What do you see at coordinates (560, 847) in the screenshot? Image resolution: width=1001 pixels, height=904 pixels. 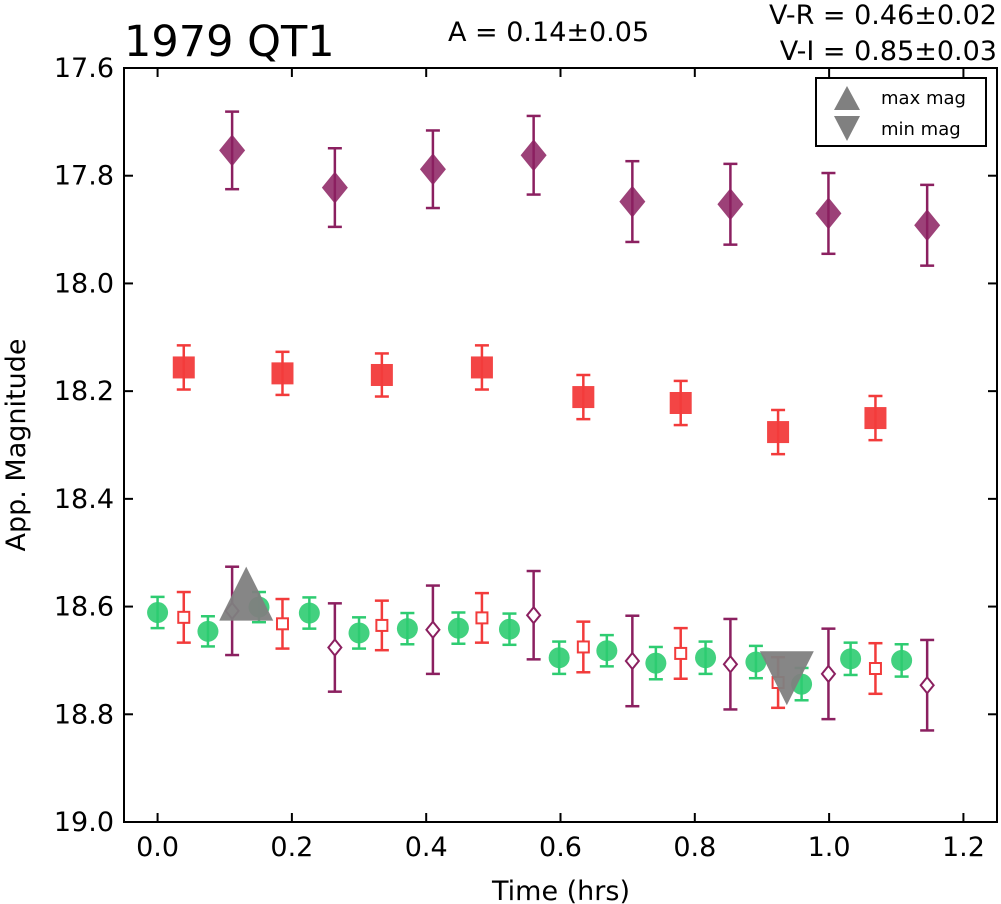 I see `x-tick-label: 0.6` at bounding box center [560, 847].